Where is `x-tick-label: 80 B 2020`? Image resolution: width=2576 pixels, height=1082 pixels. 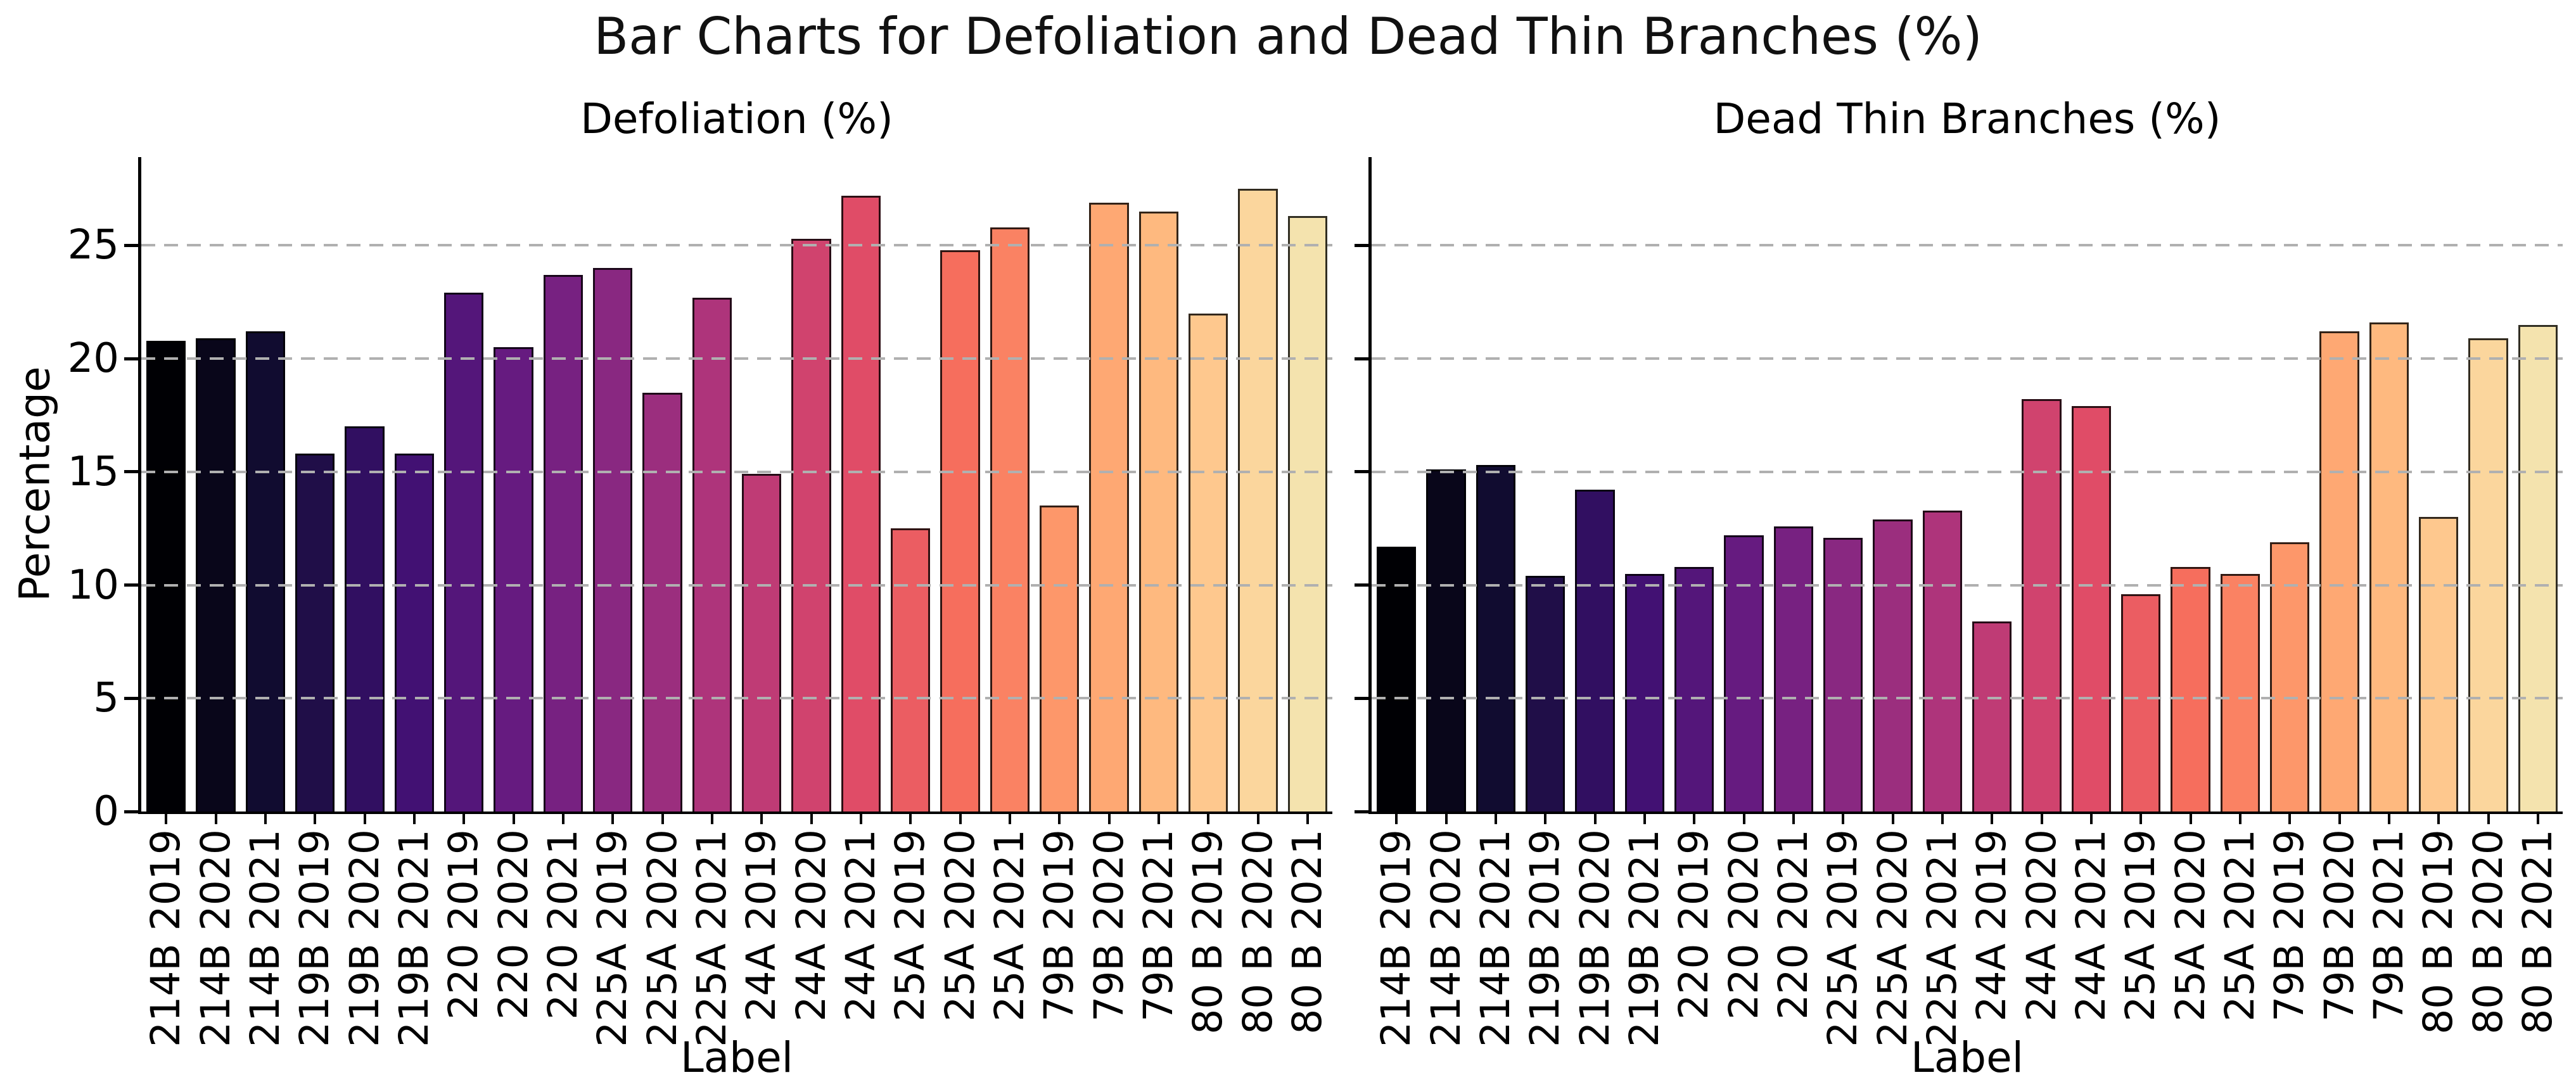 x-tick-label: 80 B 2020 is located at coordinates (2488, 931).